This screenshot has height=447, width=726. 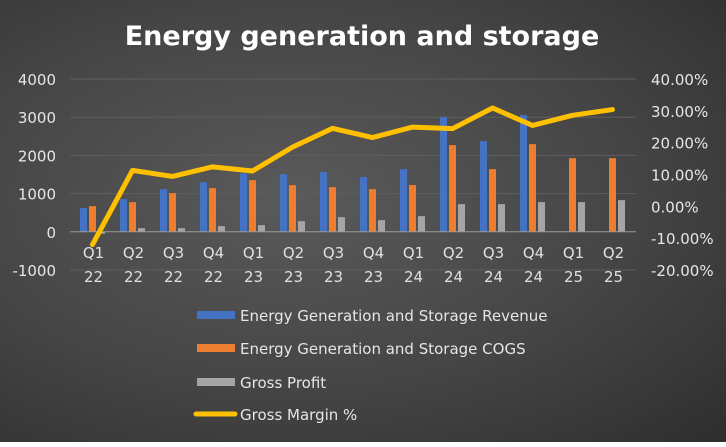 I want to click on legend-item: Gross Margin %, so click(x=276, y=415).